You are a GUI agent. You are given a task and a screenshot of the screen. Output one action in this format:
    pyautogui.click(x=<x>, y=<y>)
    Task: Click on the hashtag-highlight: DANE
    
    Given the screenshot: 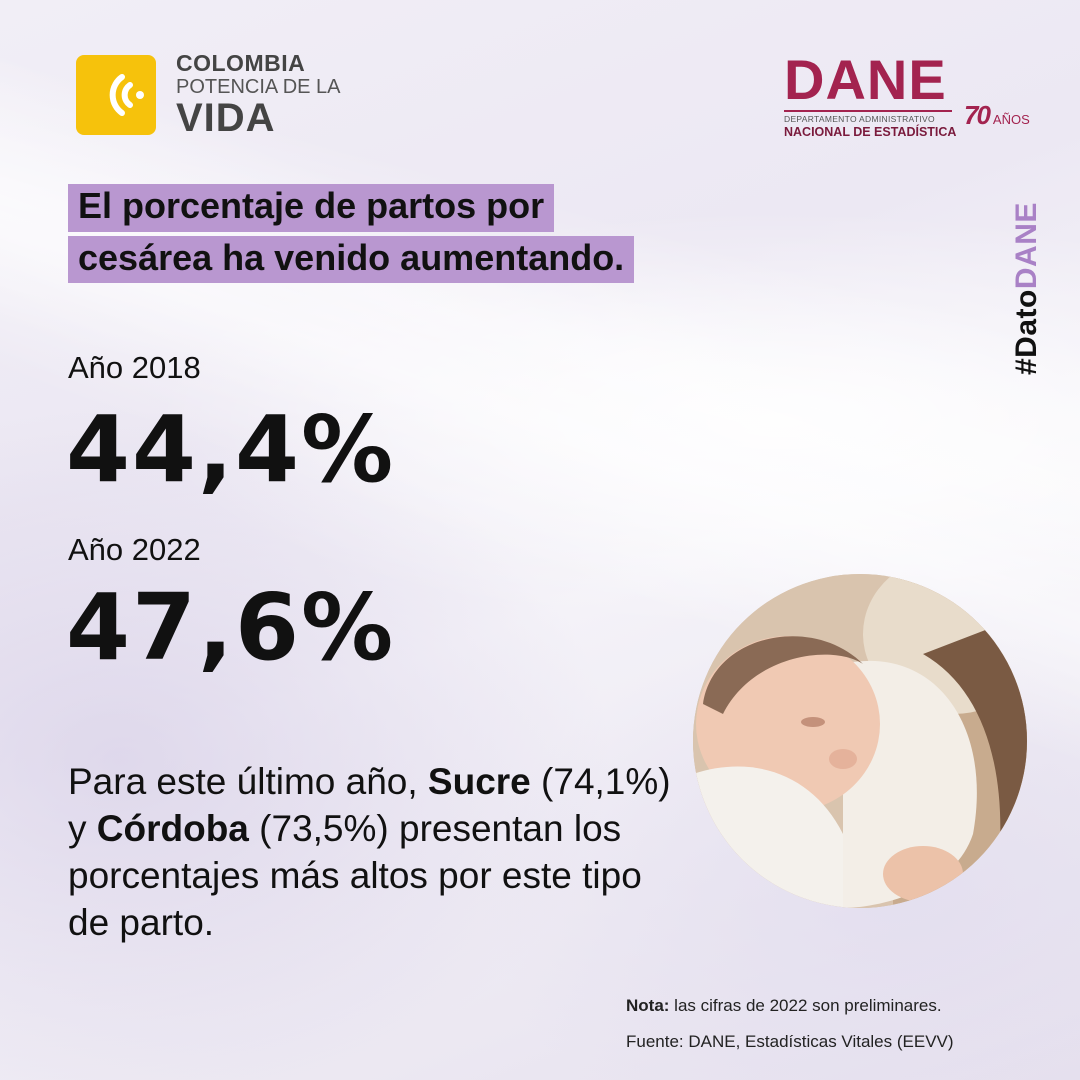 What is the action you would take?
    pyautogui.click(x=1026, y=246)
    